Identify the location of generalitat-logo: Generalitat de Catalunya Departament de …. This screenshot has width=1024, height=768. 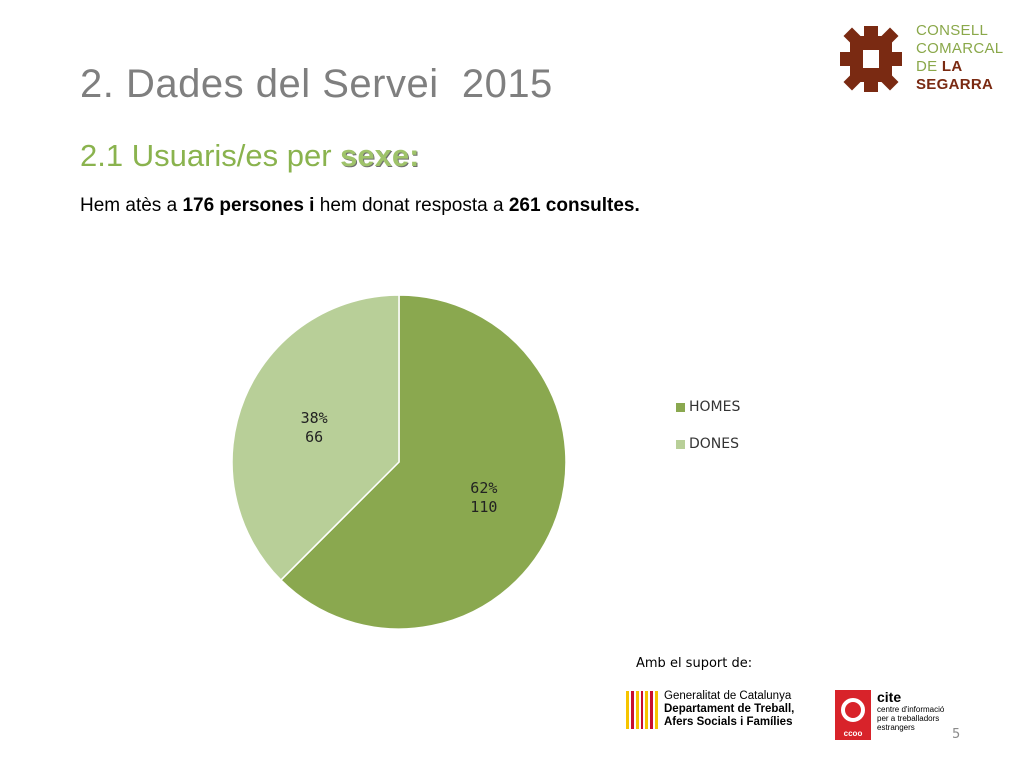
(710, 709).